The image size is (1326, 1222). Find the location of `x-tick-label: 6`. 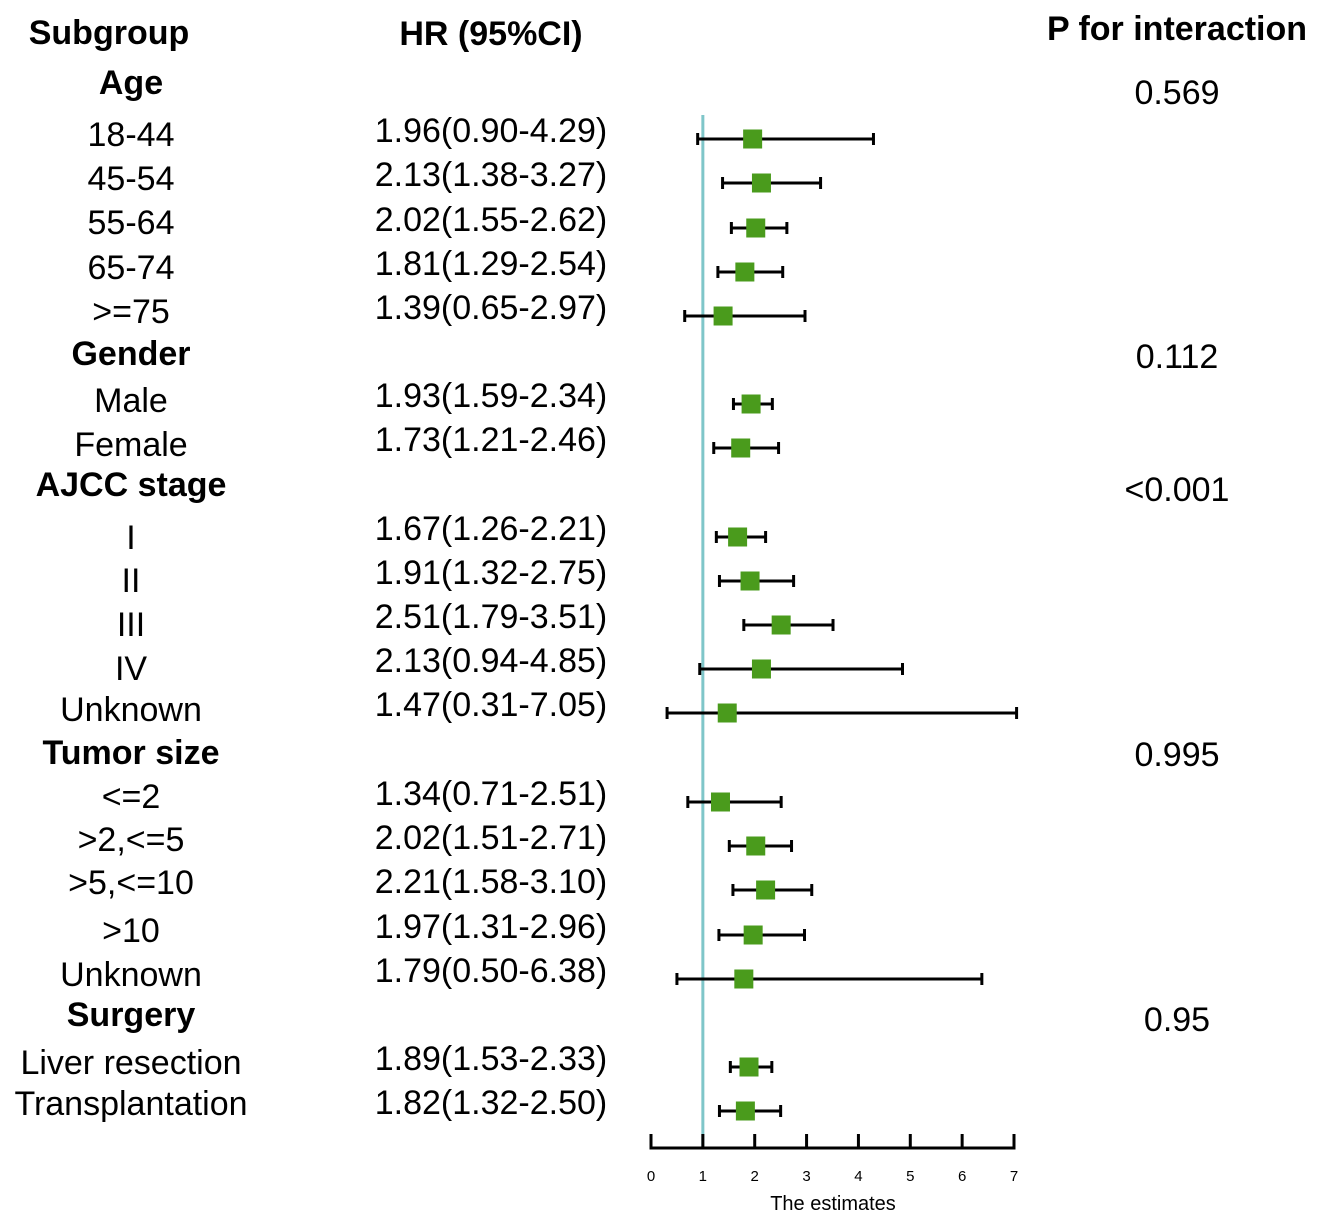

x-tick-label: 6 is located at coordinates (962, 1176).